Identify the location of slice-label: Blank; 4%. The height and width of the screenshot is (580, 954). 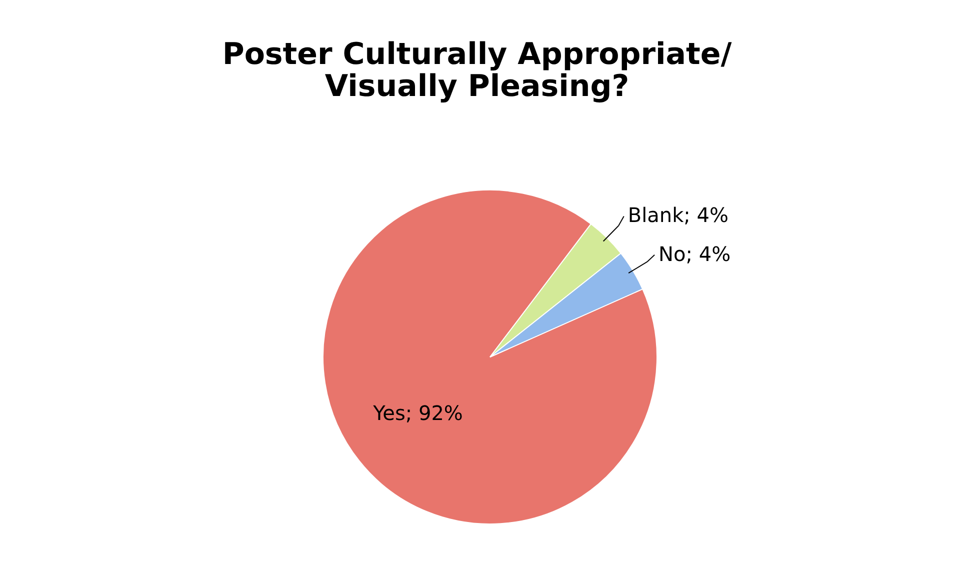
(678, 215).